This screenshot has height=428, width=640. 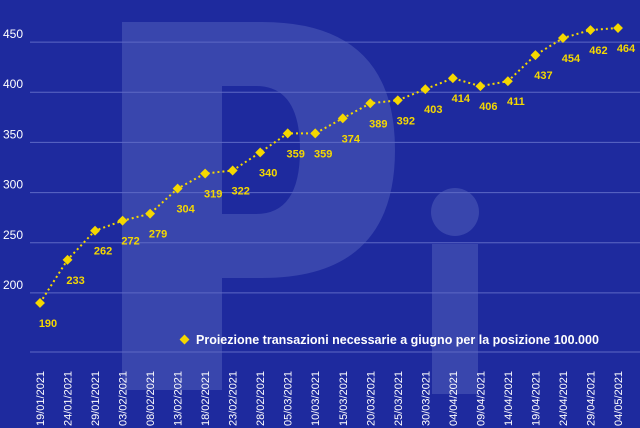 I want to click on y-tick-label: 250, so click(x=13, y=235).